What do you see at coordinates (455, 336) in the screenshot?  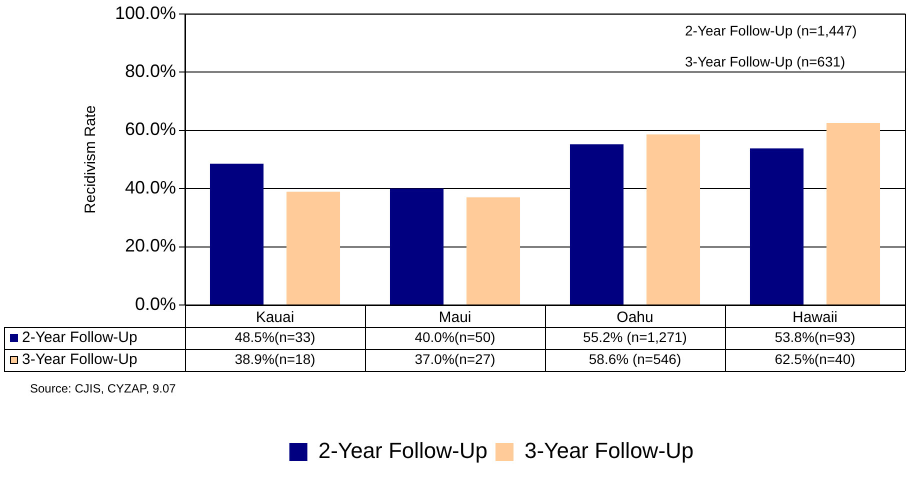 I see `data-label: 40.0%(n=50)` at bounding box center [455, 336].